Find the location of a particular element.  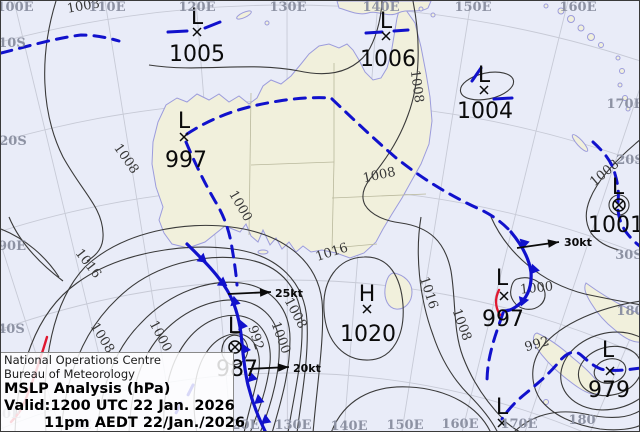

valid-time-utc: Valid:1200 UTC 22 Jan. 2026 is located at coordinates (119, 406).